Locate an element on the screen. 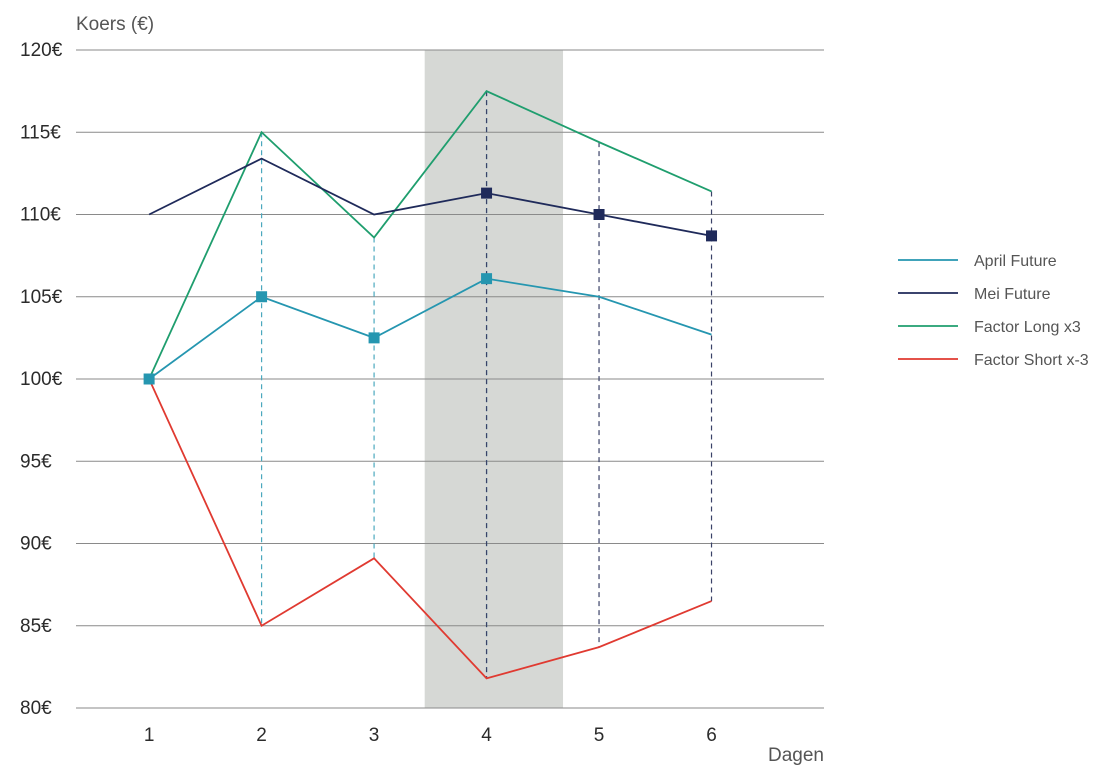  x-tick-labels: 1 2 3 4 5 6 is located at coordinates (430, 735).